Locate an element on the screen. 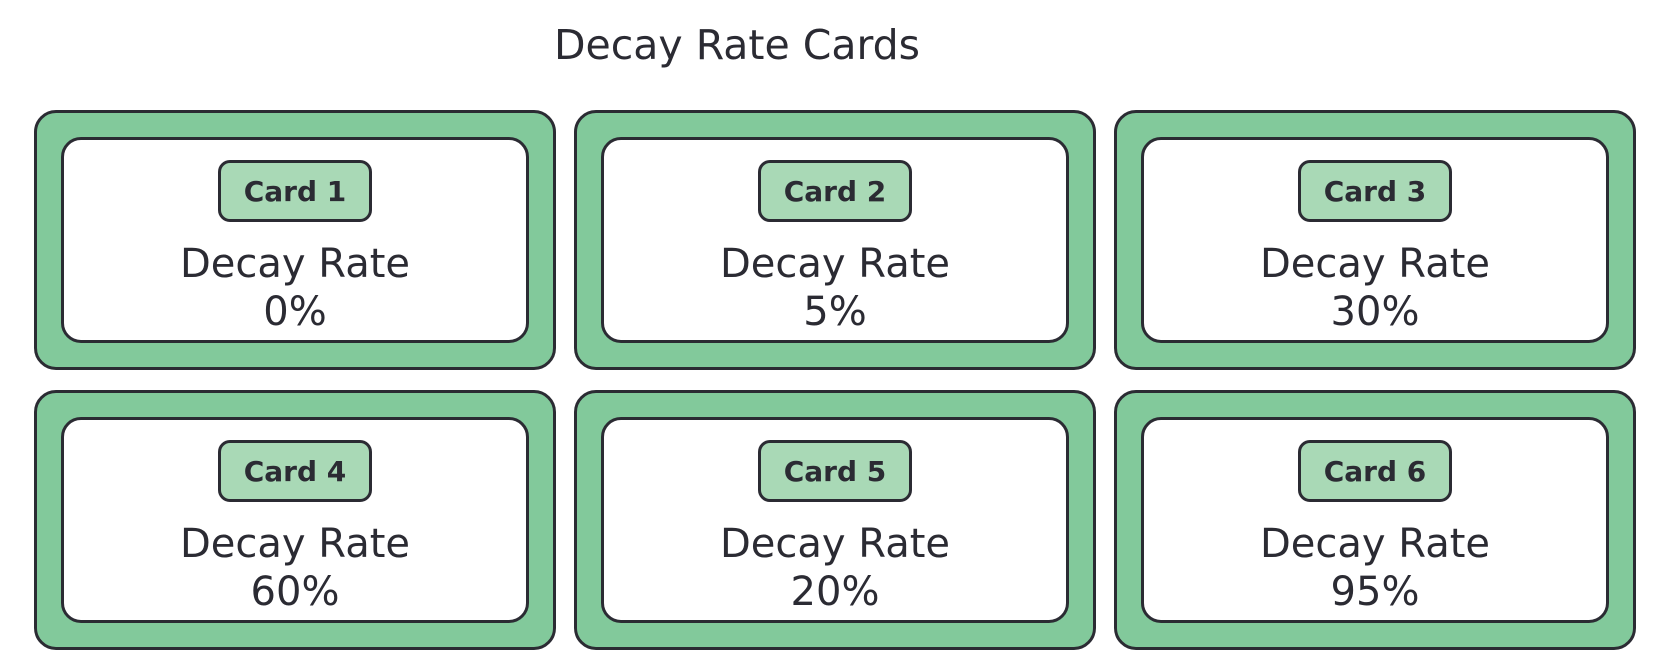  card-inner-panel: Card 1 Decay Rate 0% is located at coordinates (295, 240).